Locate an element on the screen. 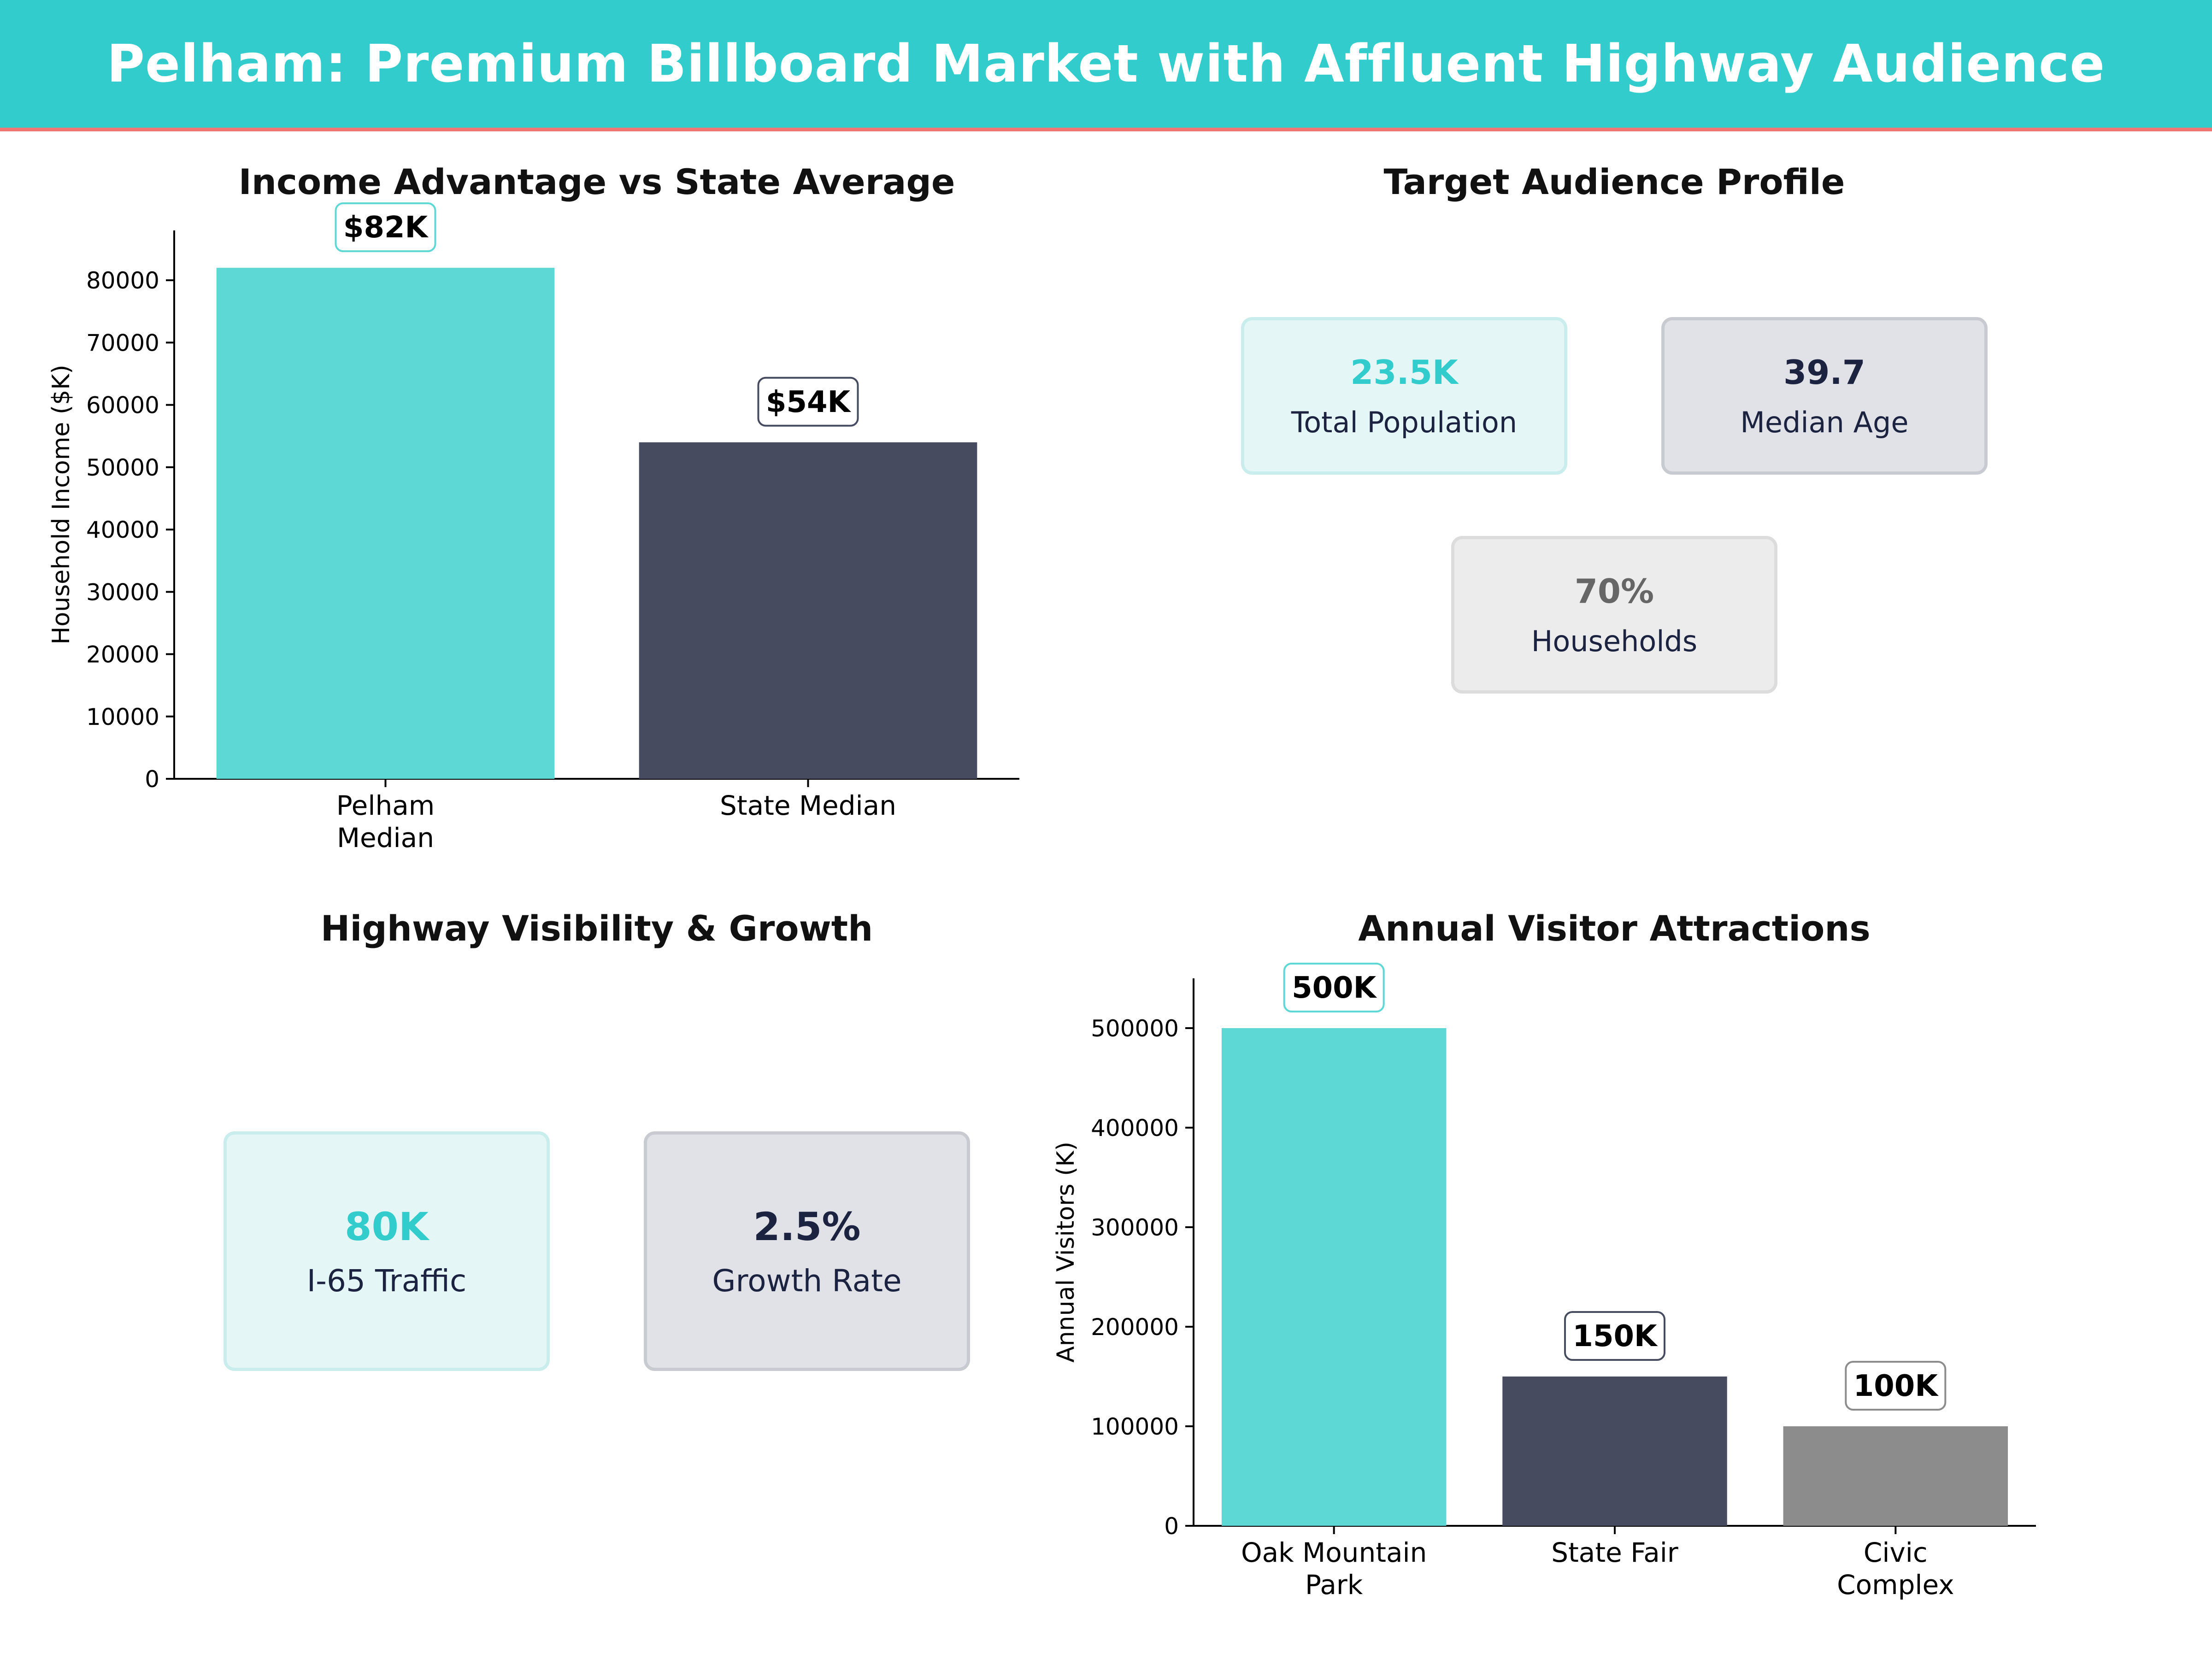 This screenshot has width=2212, height=1659. x-tick-label: State Fair is located at coordinates (1614, 1552).